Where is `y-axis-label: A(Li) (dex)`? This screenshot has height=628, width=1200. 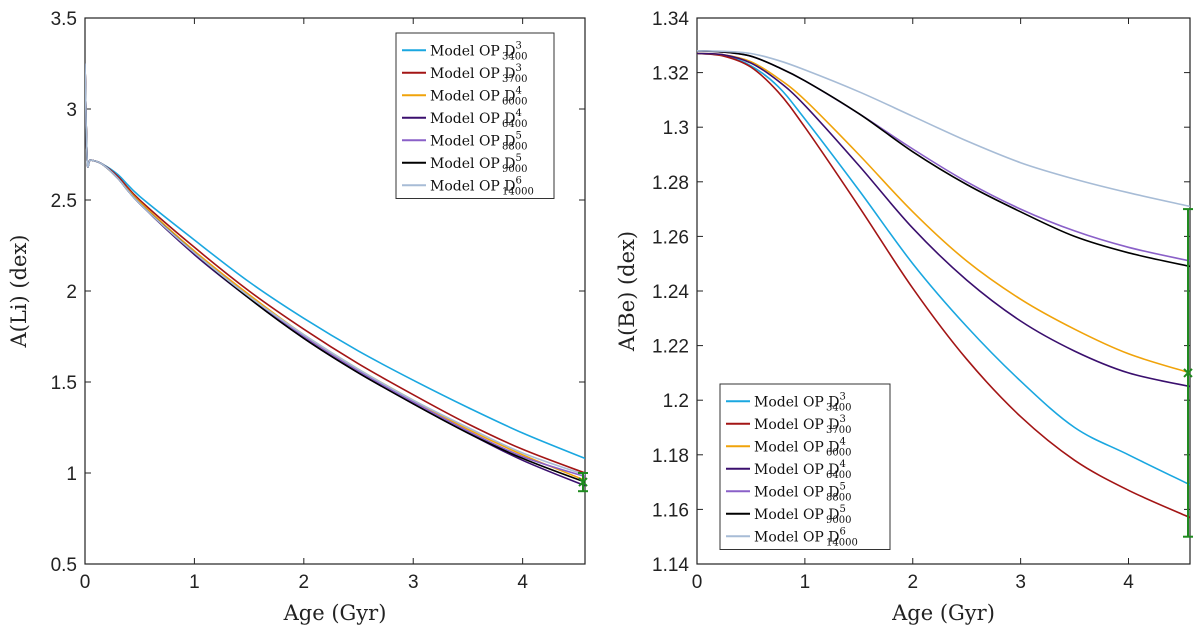
y-axis-label: A(Li) (dex) is located at coordinates (19, 292).